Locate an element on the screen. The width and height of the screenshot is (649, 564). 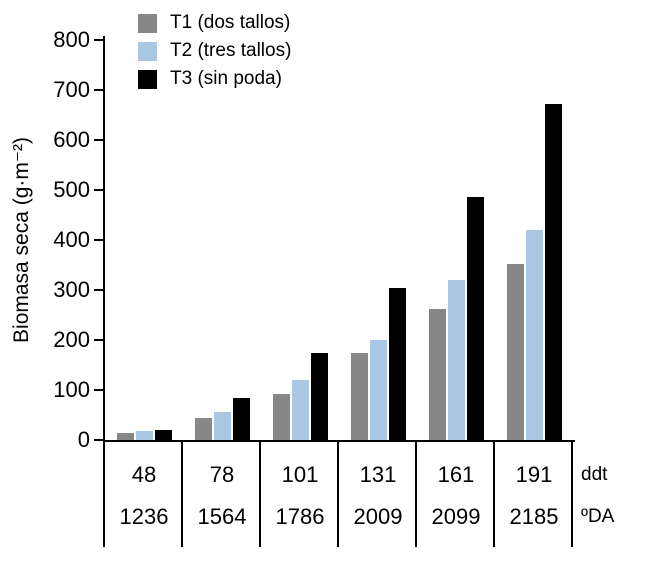
x-tick-ddt: 101 is located at coordinates (300, 474).